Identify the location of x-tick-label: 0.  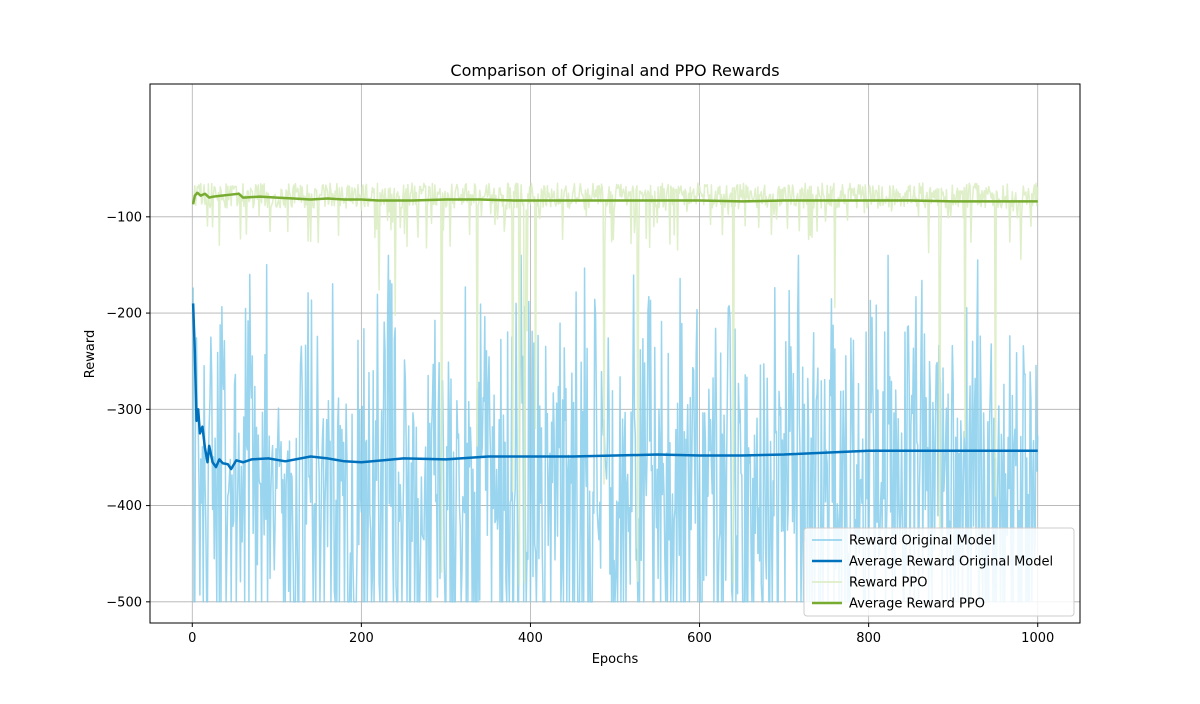
(192, 638).